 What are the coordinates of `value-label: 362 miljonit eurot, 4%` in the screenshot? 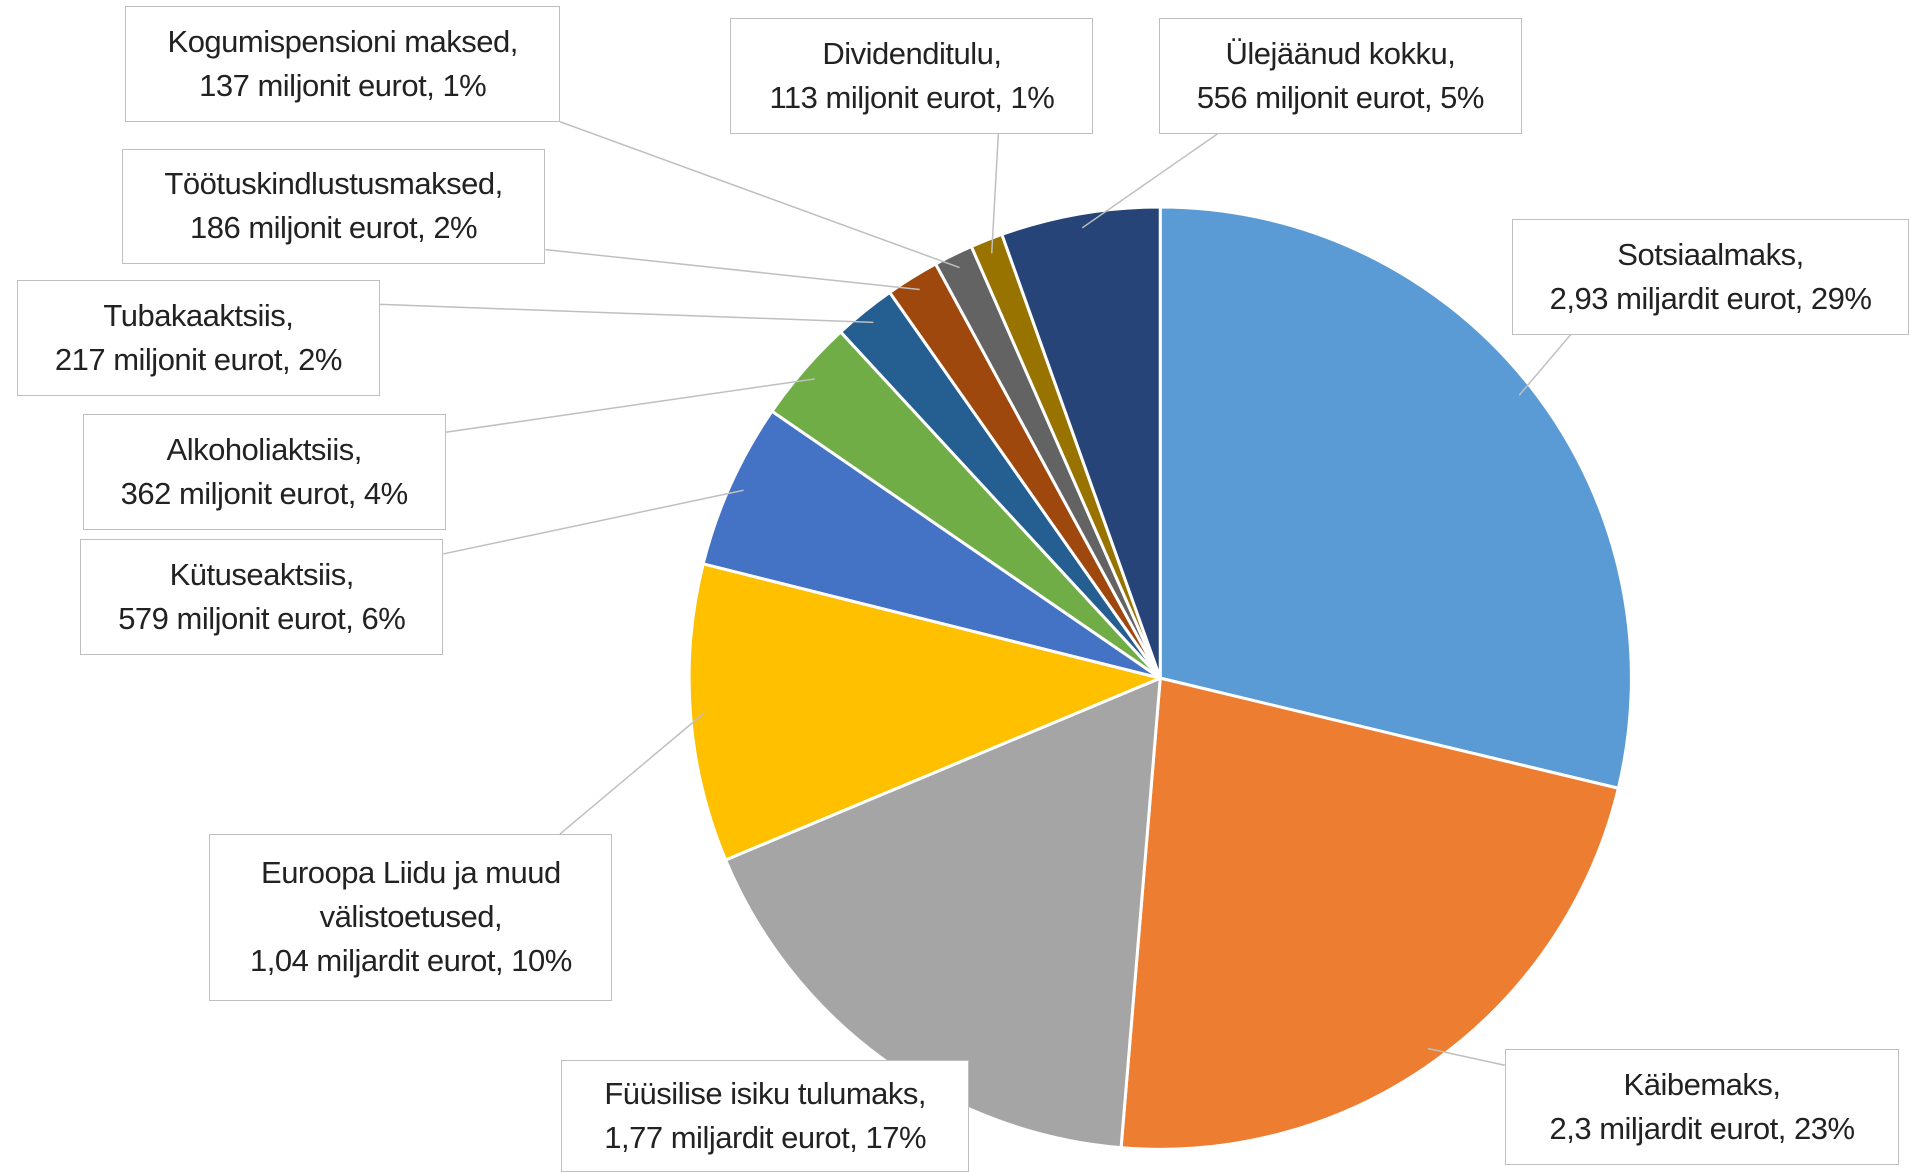 It's located at (264, 493).